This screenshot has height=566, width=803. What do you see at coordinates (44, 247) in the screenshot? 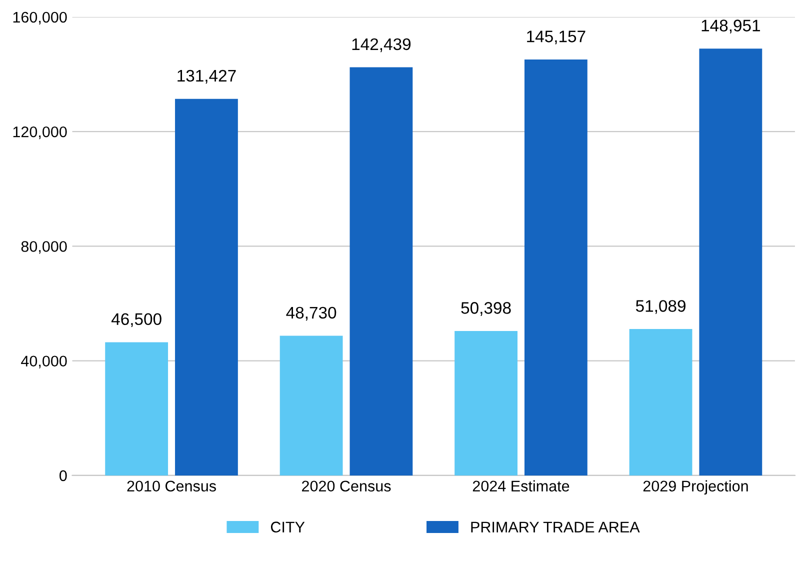
I see `y-tick-label: 80,000` at bounding box center [44, 247].